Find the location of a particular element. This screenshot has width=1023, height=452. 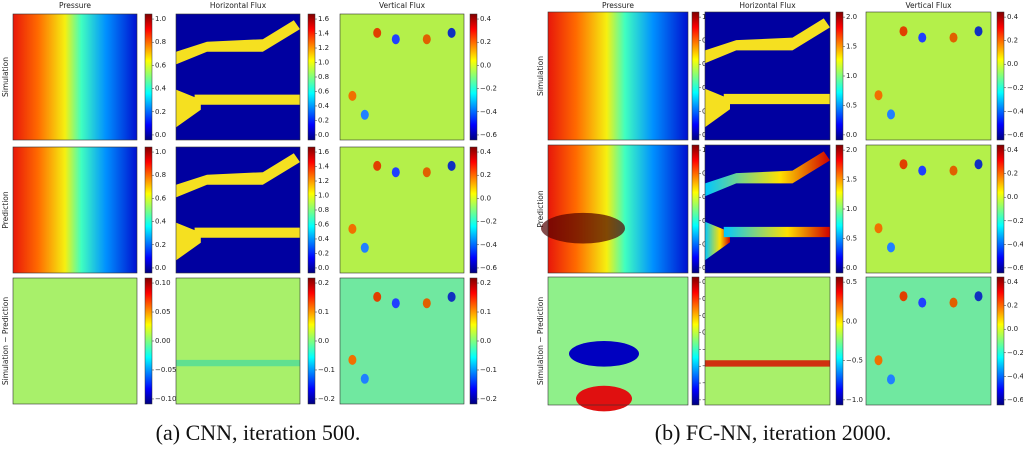

row-label: Simulation − Prediction is located at coordinates (540, 341).